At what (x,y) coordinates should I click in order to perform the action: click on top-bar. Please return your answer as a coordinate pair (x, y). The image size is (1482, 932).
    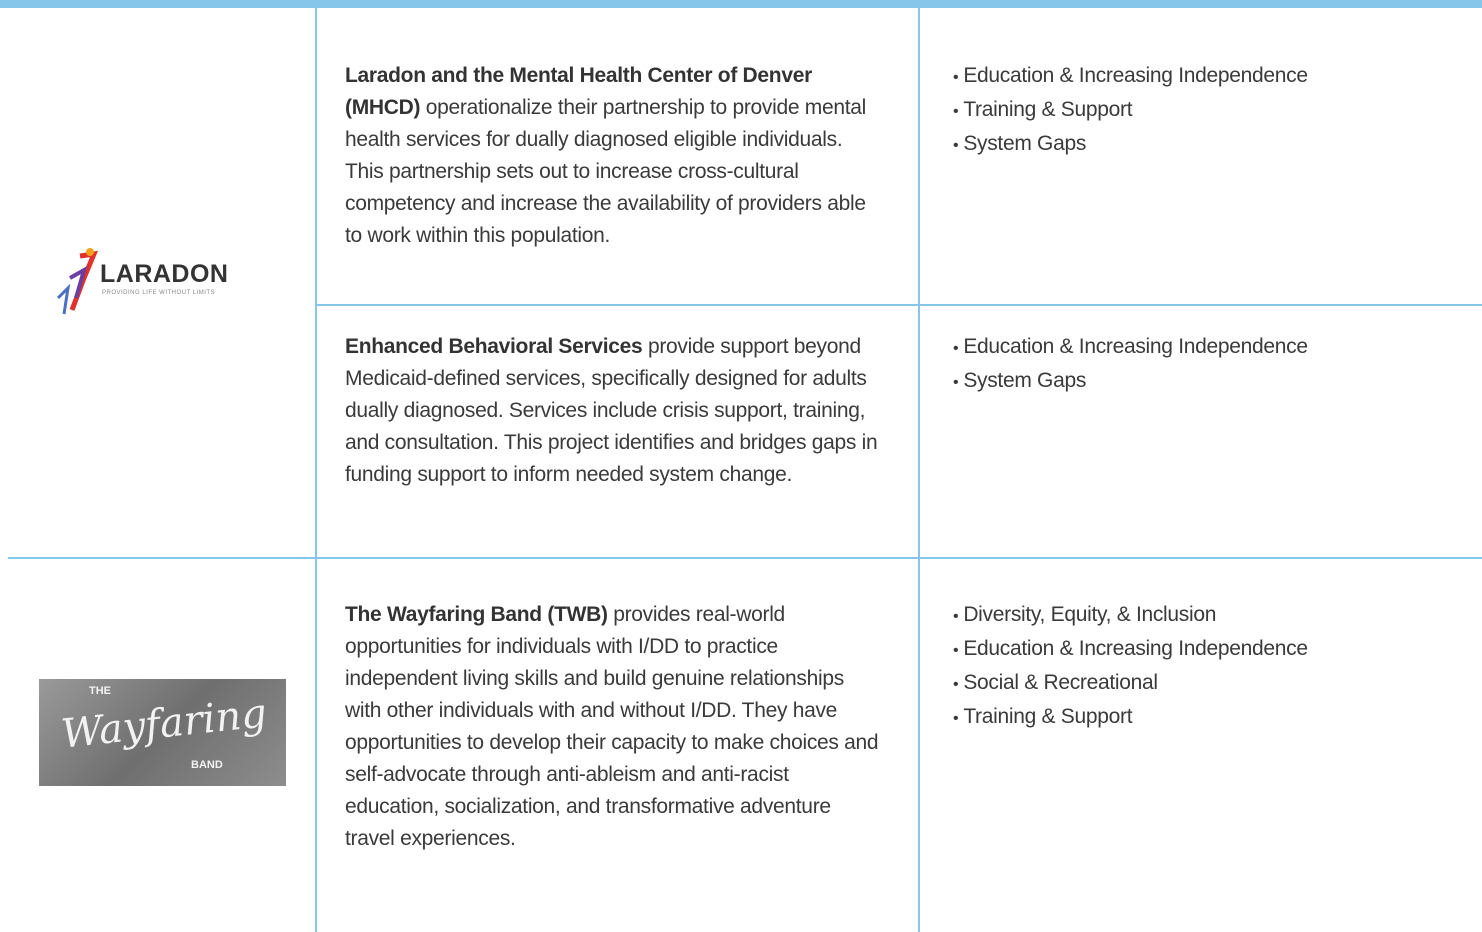
    Looking at the image, I should click on (741, 4).